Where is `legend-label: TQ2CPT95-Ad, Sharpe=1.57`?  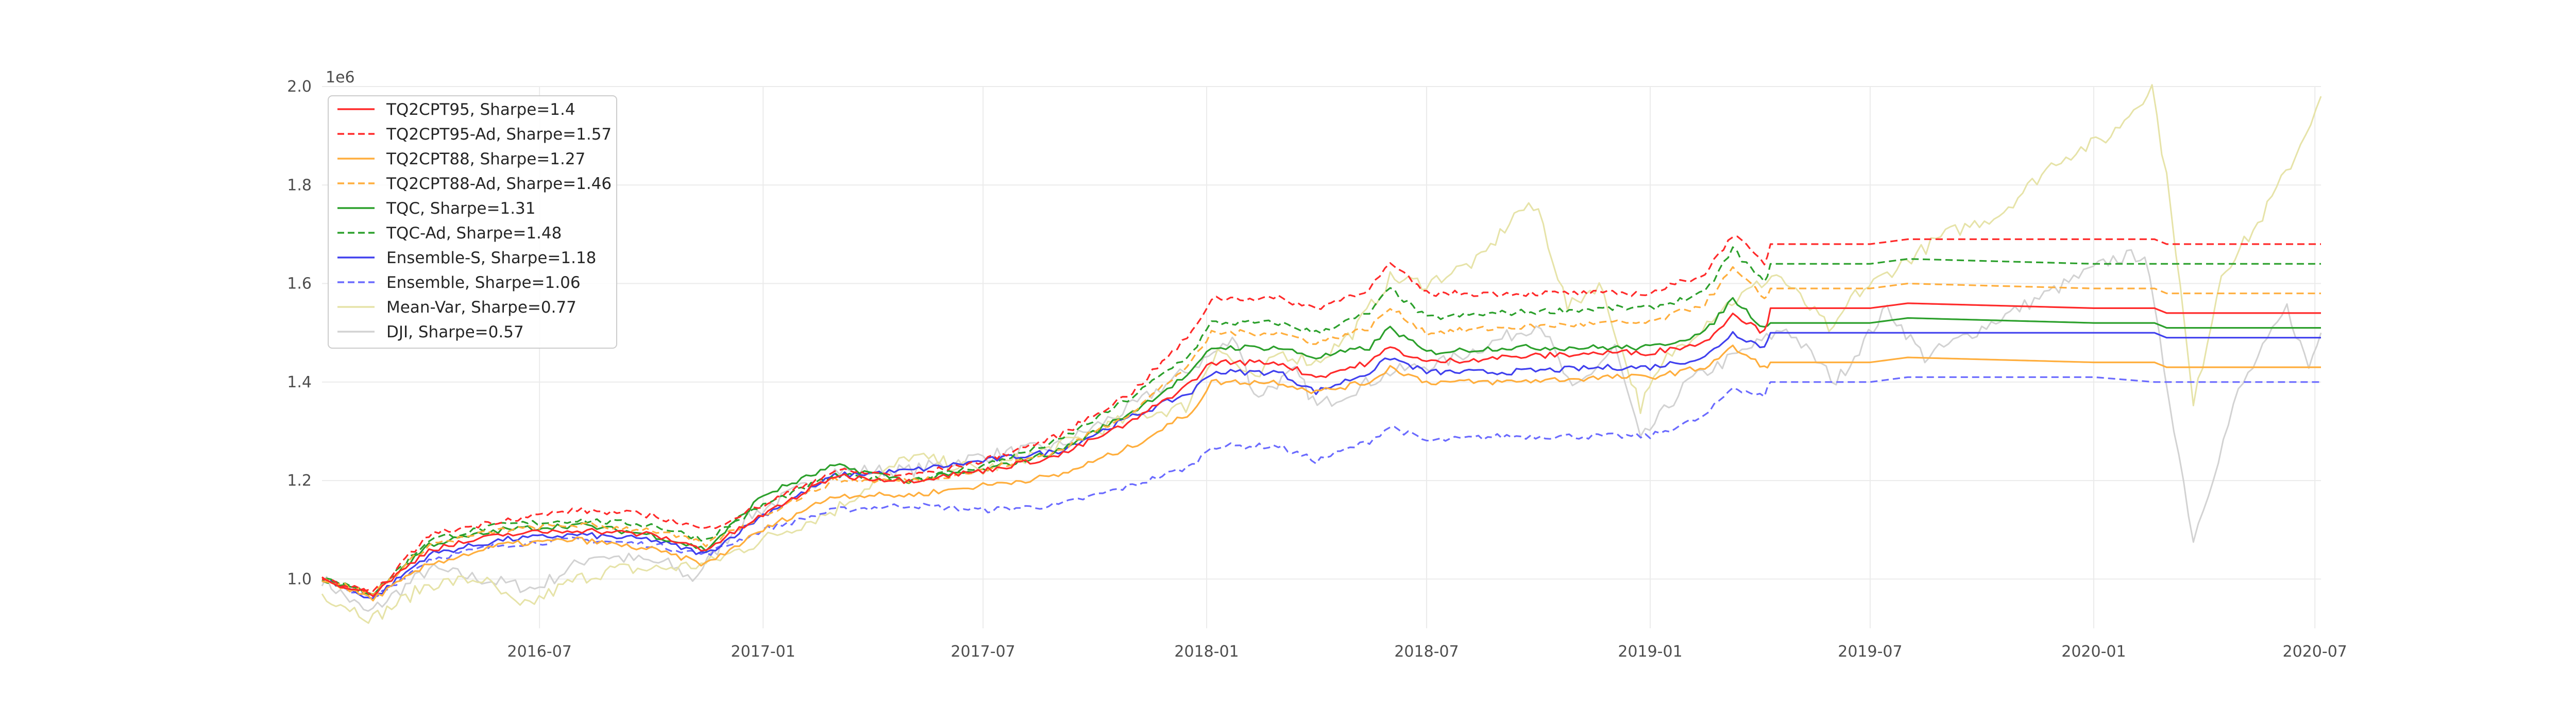 legend-label: TQ2CPT95-Ad, Sharpe=1.57 is located at coordinates (499, 135).